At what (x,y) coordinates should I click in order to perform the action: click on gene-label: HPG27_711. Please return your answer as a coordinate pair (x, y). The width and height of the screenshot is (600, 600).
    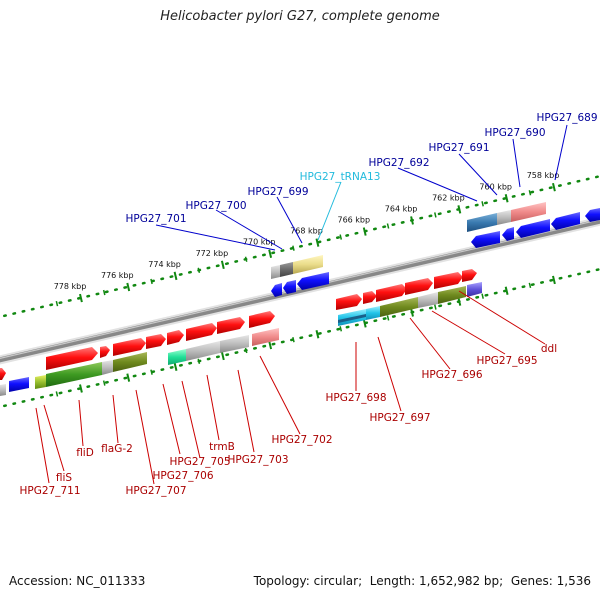
    Looking at the image, I should click on (49, 491).